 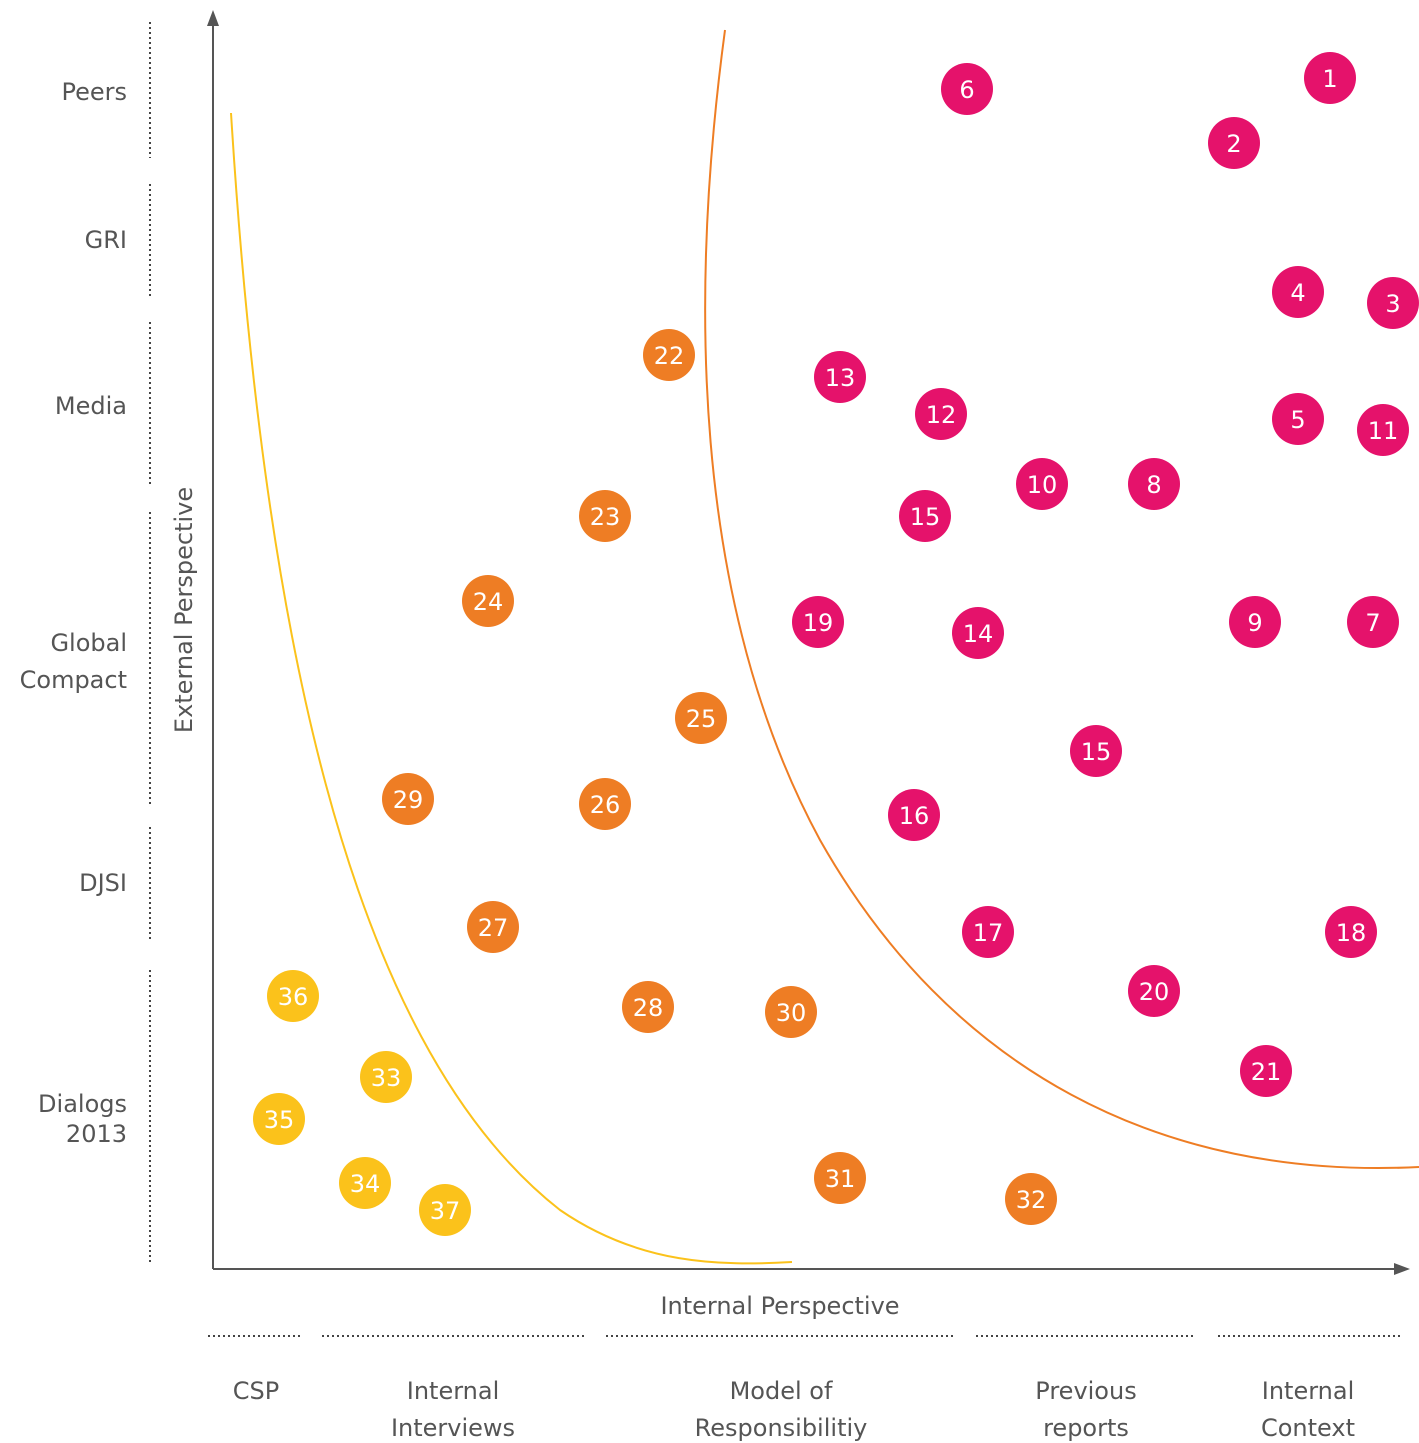 I want to click on bubble-18: 18, so click(x=1351, y=932).